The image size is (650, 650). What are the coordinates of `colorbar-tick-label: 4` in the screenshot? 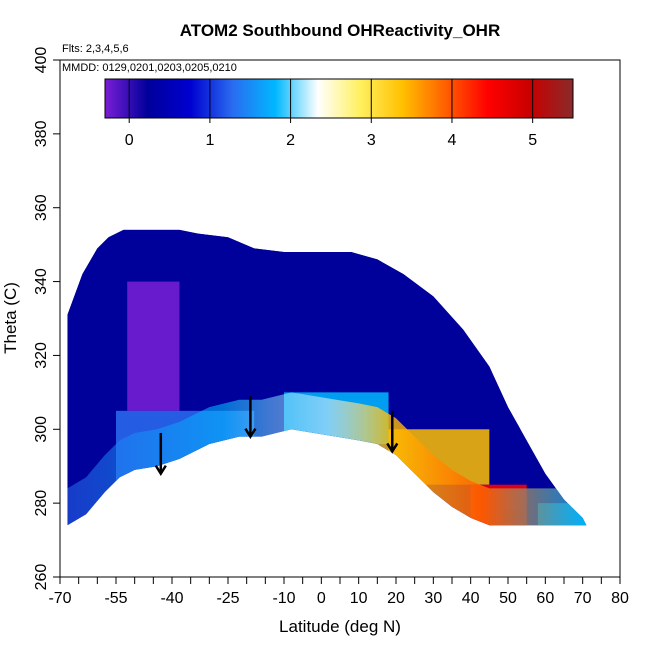 It's located at (452, 140).